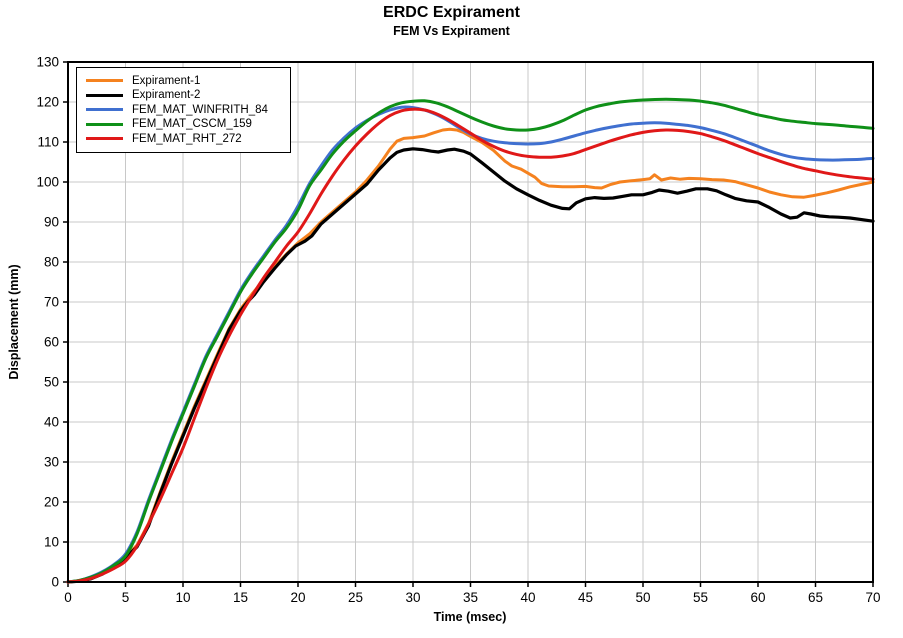 This screenshot has width=903, height=638. What do you see at coordinates (451, 31) in the screenshot?
I see `chart-subtitle: FEM Vs Expirament` at bounding box center [451, 31].